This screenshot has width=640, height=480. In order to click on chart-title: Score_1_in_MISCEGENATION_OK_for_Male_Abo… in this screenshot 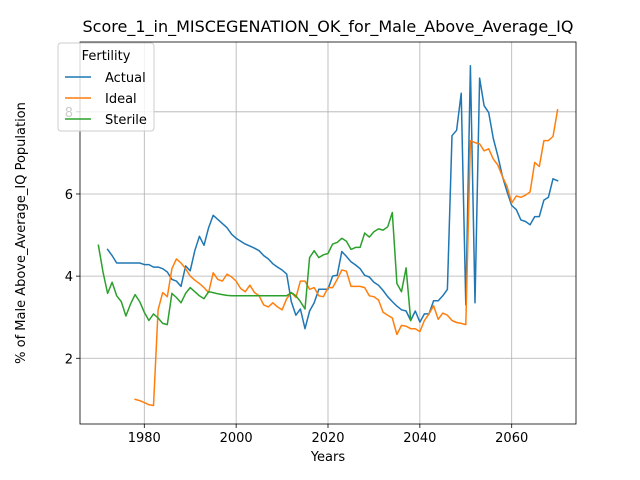, I will do `click(328, 27)`.